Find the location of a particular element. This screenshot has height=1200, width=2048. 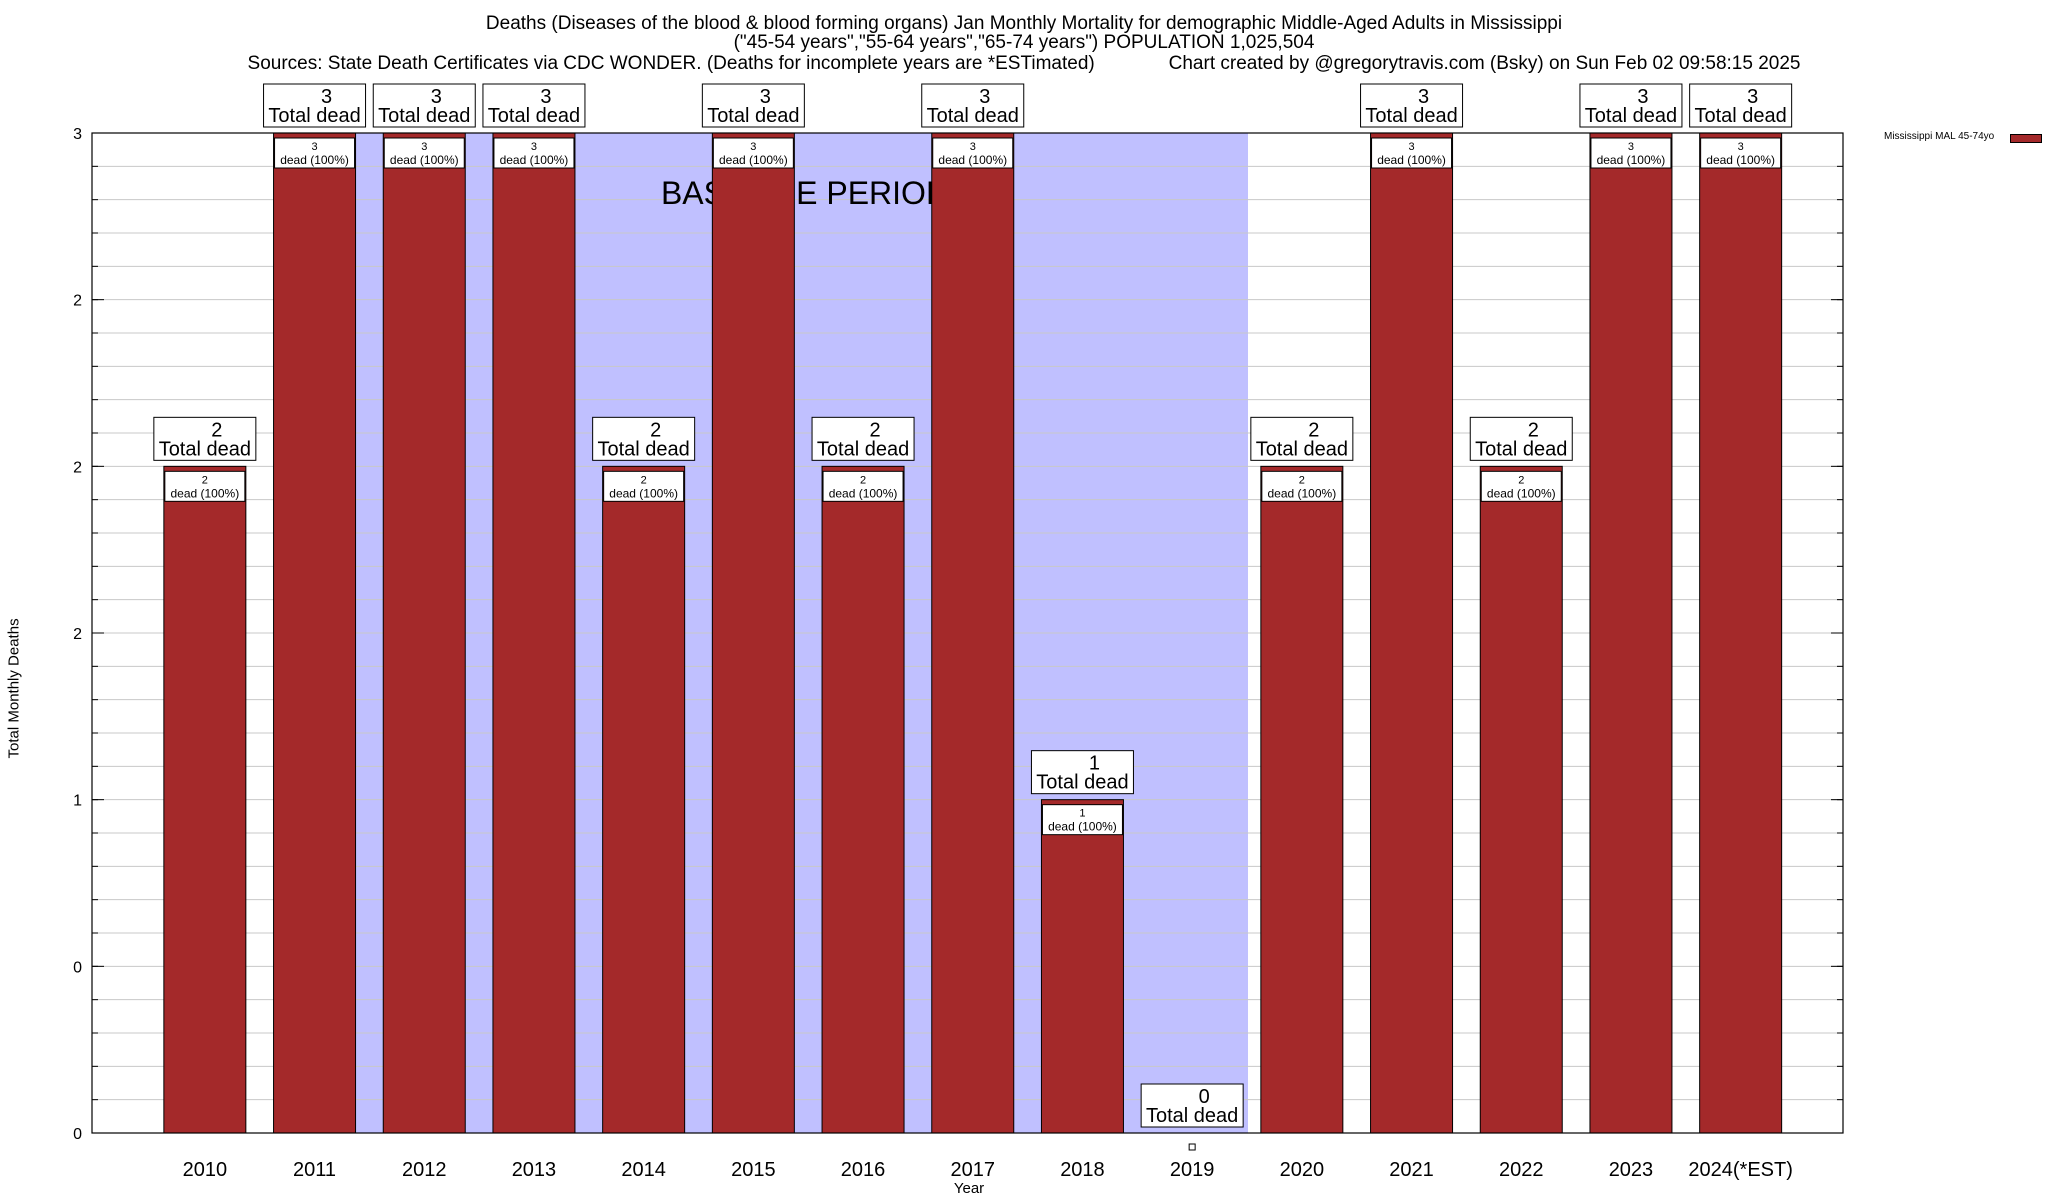

x-tick-label: 2024(*EST) is located at coordinates (1740, 1170).